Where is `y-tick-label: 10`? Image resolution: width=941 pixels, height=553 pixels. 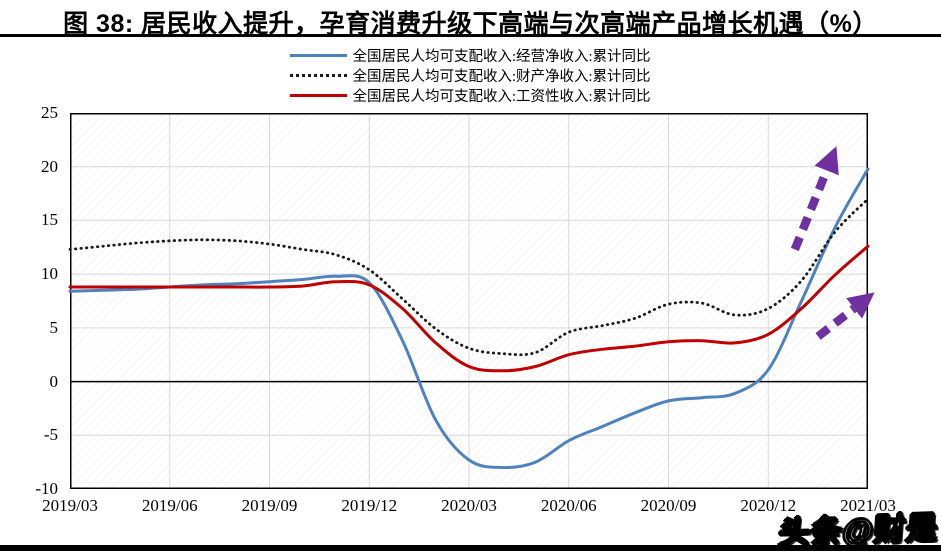 y-tick-label: 10 is located at coordinates (49, 274).